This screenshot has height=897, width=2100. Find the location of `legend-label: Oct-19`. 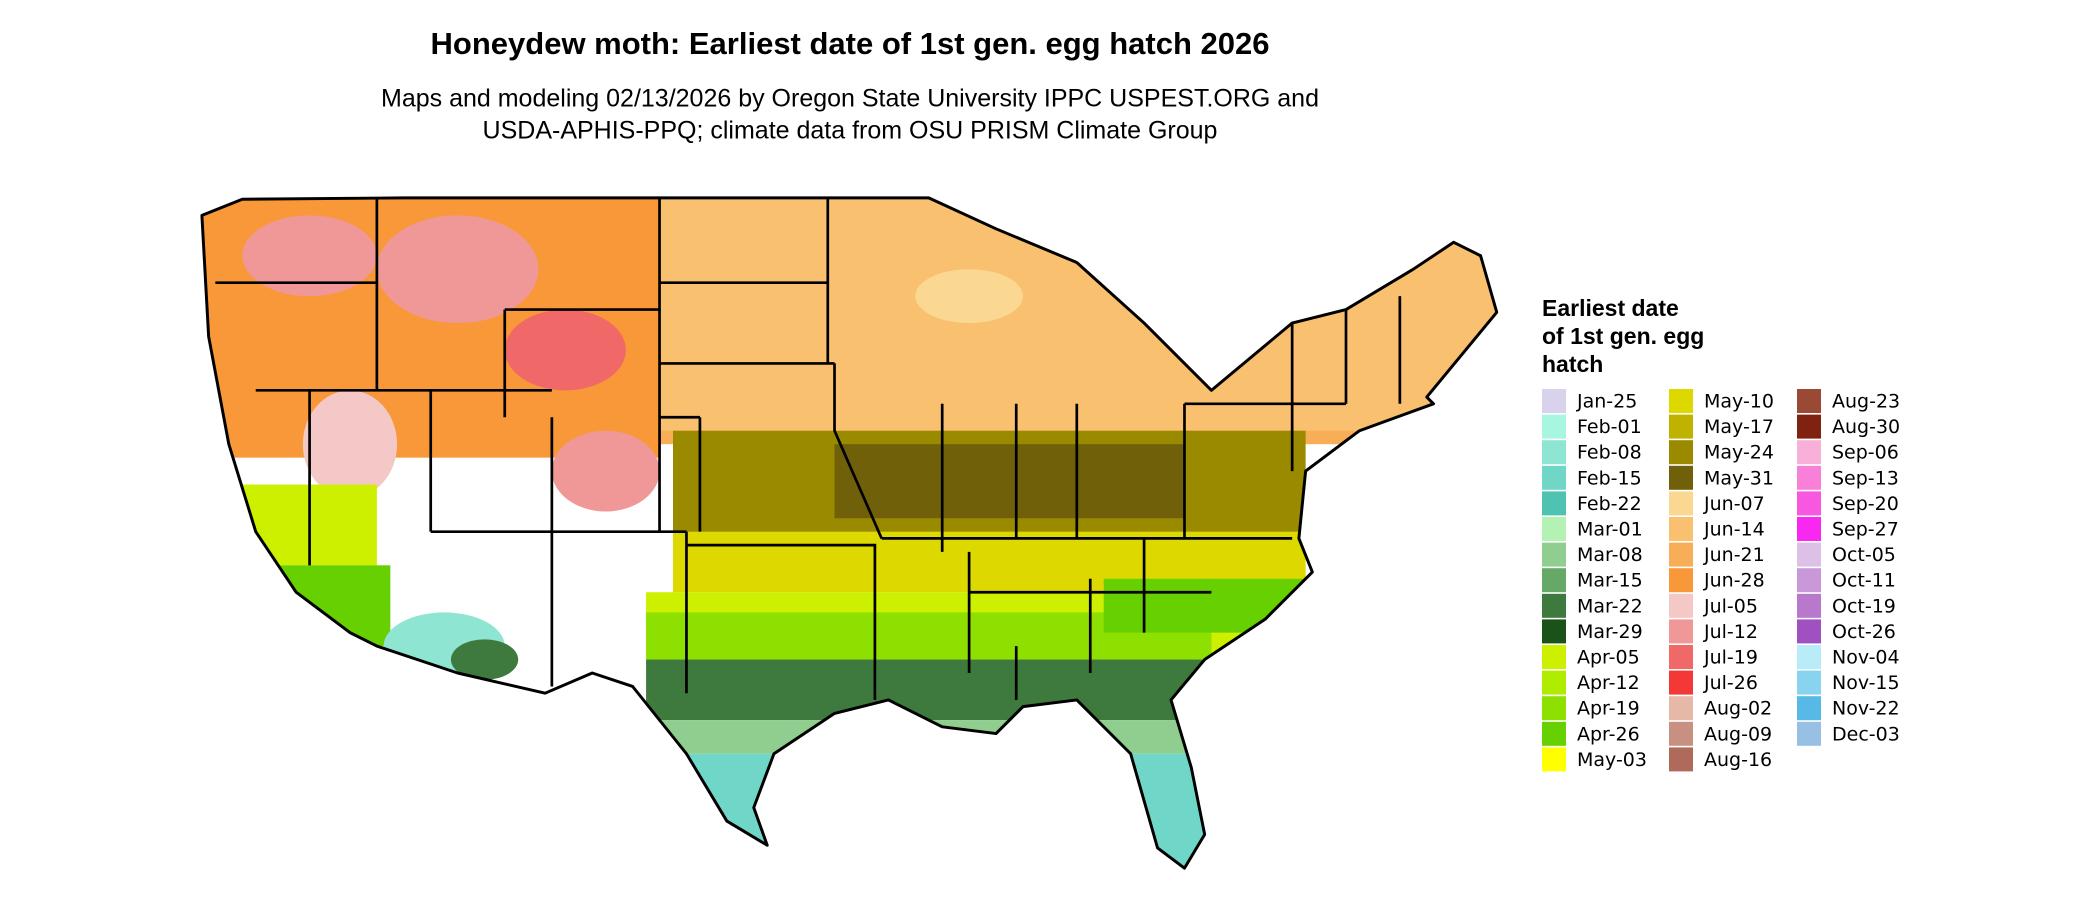

legend-label: Oct-19 is located at coordinates (1864, 606).